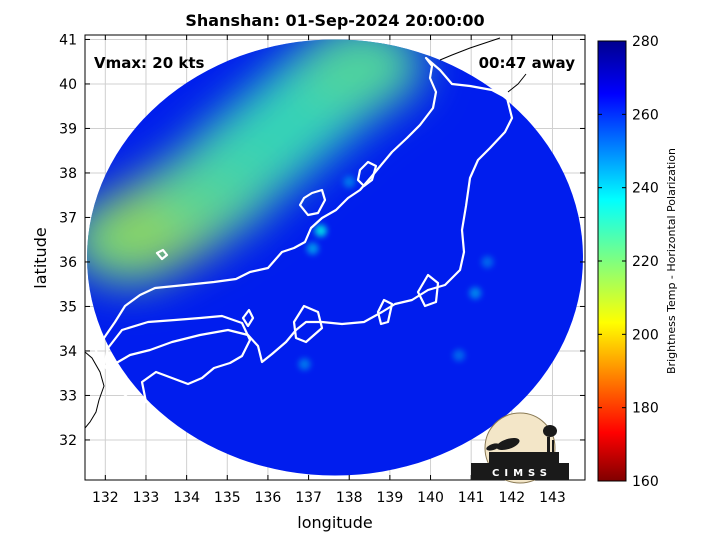 The height and width of the screenshot is (540, 720). What do you see at coordinates (334, 522) in the screenshot?
I see `x-axis-label: longitude` at bounding box center [334, 522].